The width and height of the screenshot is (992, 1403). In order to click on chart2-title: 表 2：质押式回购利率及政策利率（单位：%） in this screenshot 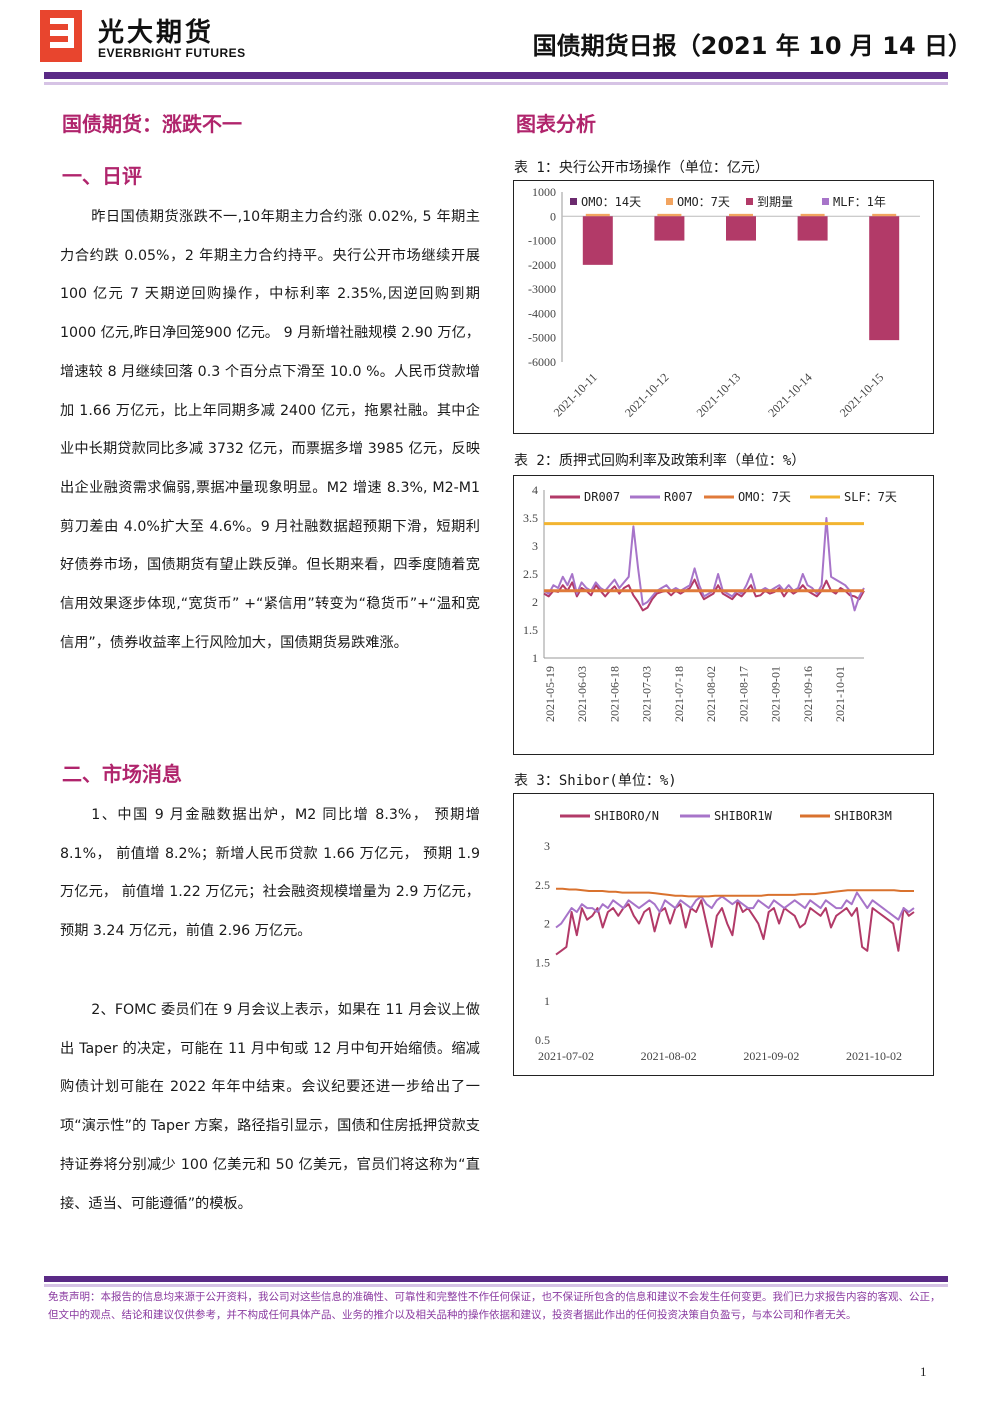, I will do `click(660, 461)`.